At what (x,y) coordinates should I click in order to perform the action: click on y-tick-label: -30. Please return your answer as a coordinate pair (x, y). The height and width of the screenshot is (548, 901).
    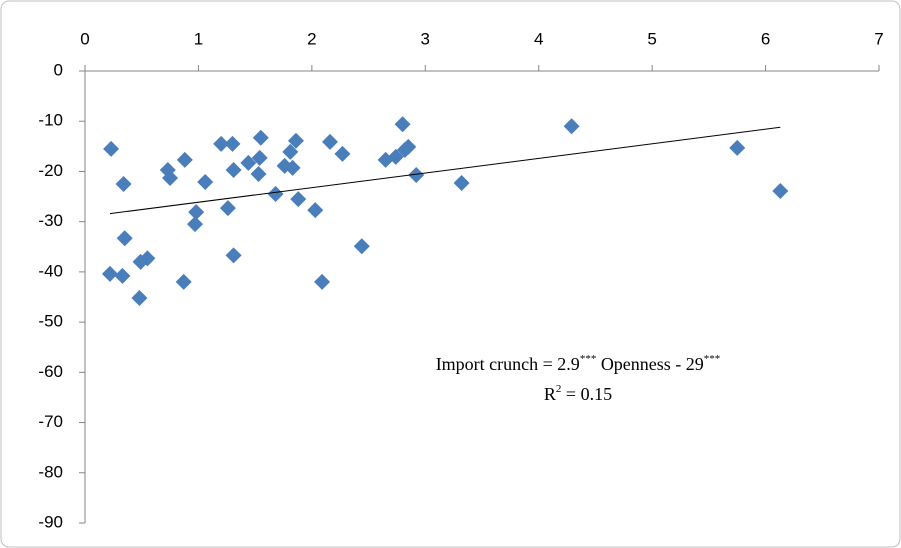
    Looking at the image, I should click on (50, 220).